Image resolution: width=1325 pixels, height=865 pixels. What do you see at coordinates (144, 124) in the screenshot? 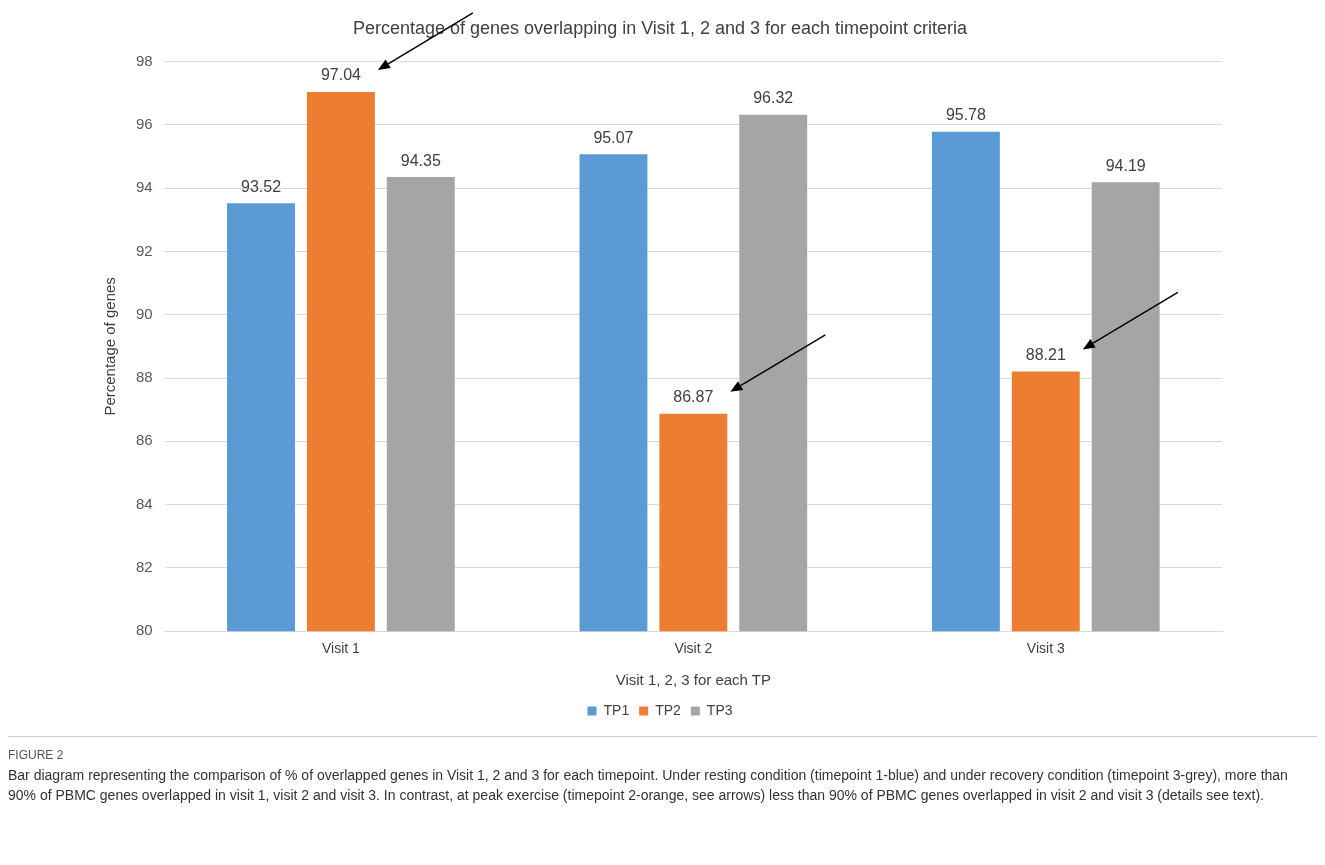
I see `y-tick-label: 96` at bounding box center [144, 124].